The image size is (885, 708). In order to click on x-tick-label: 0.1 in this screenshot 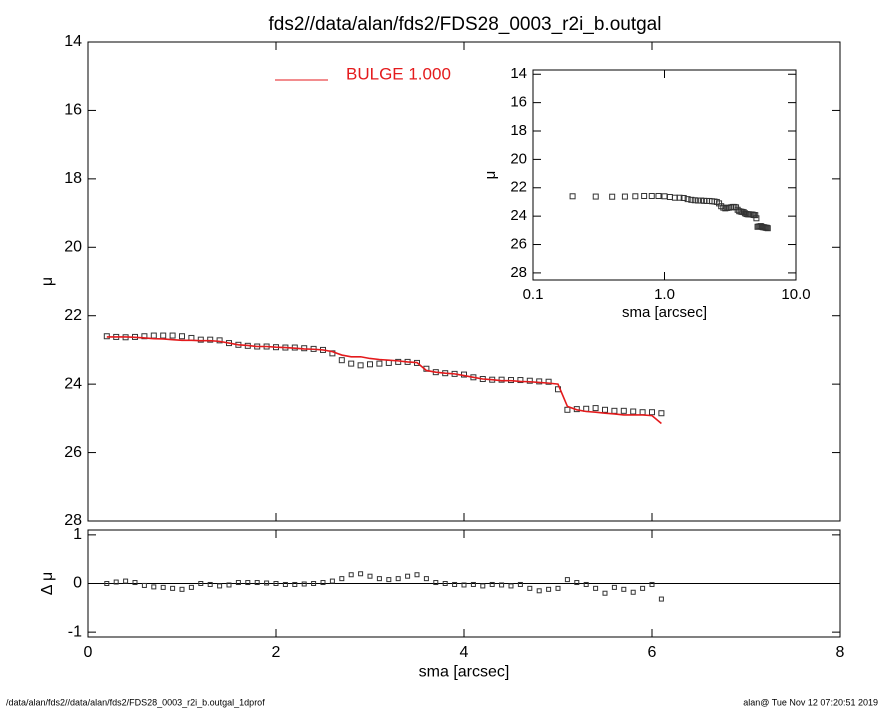, I will do `click(533, 294)`.